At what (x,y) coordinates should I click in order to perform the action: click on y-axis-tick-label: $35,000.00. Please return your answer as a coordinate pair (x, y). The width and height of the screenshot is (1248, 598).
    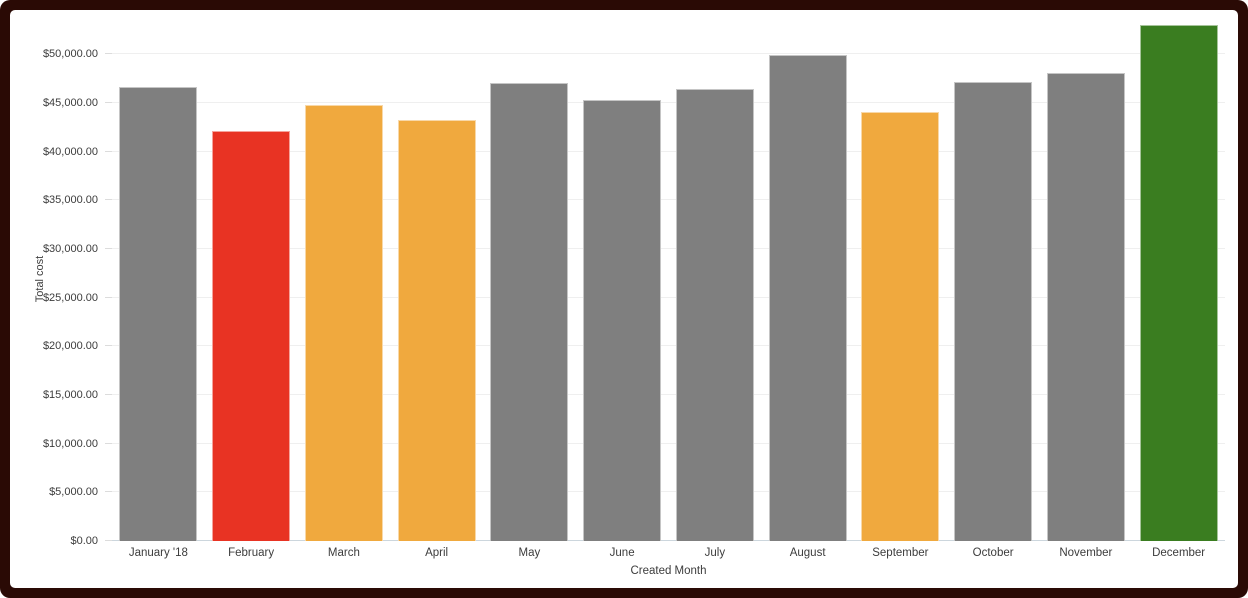
    Looking at the image, I should click on (70, 200).